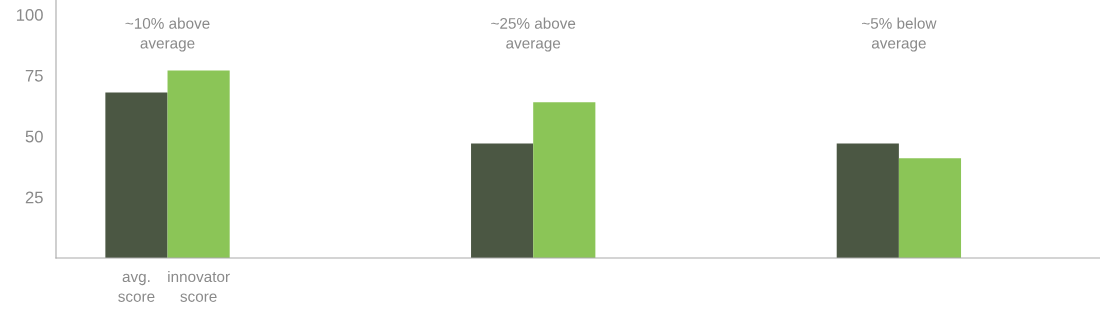 This screenshot has height=321, width=1100. I want to click on y-tick-label: 75, so click(34, 76).